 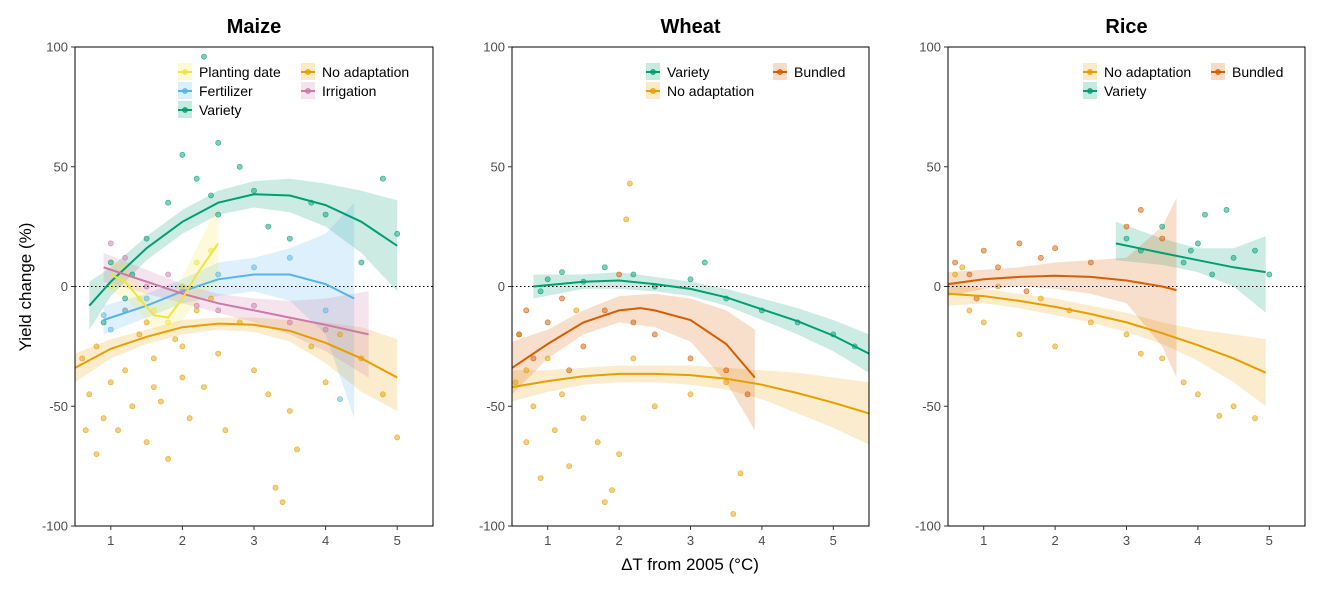 What do you see at coordinates (182, 540) in the screenshot?
I see `x-tick-label: 2` at bounding box center [182, 540].